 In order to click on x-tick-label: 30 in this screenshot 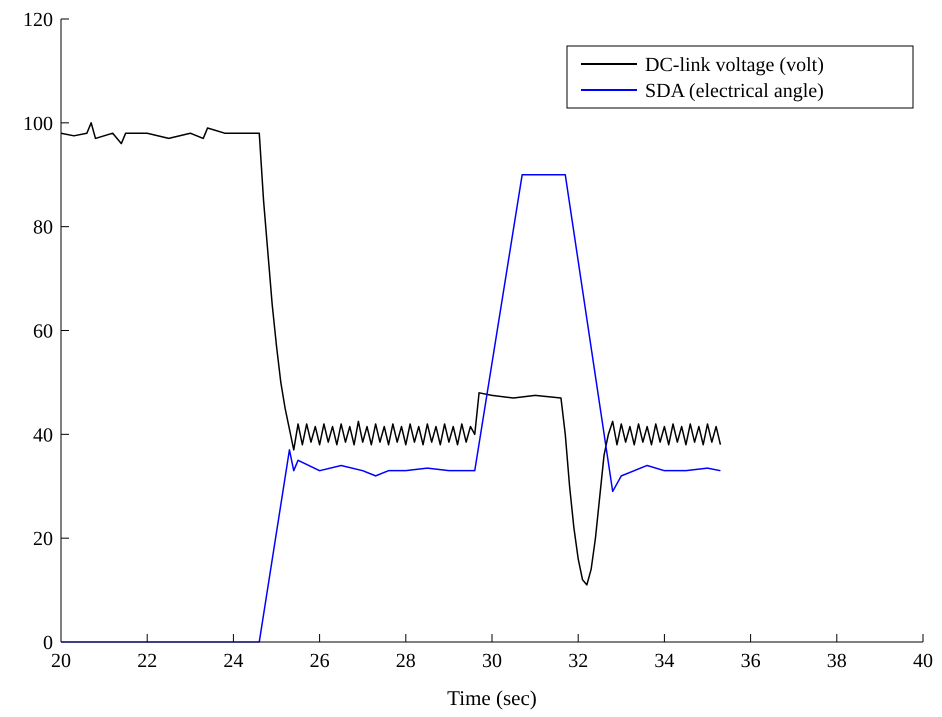, I will do `click(492, 661)`.